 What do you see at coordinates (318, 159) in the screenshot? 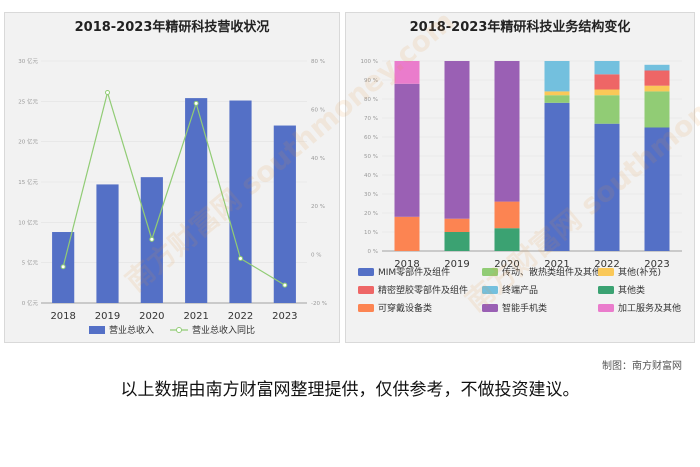
I see `right-axis-tick: 40 %` at bounding box center [318, 159].